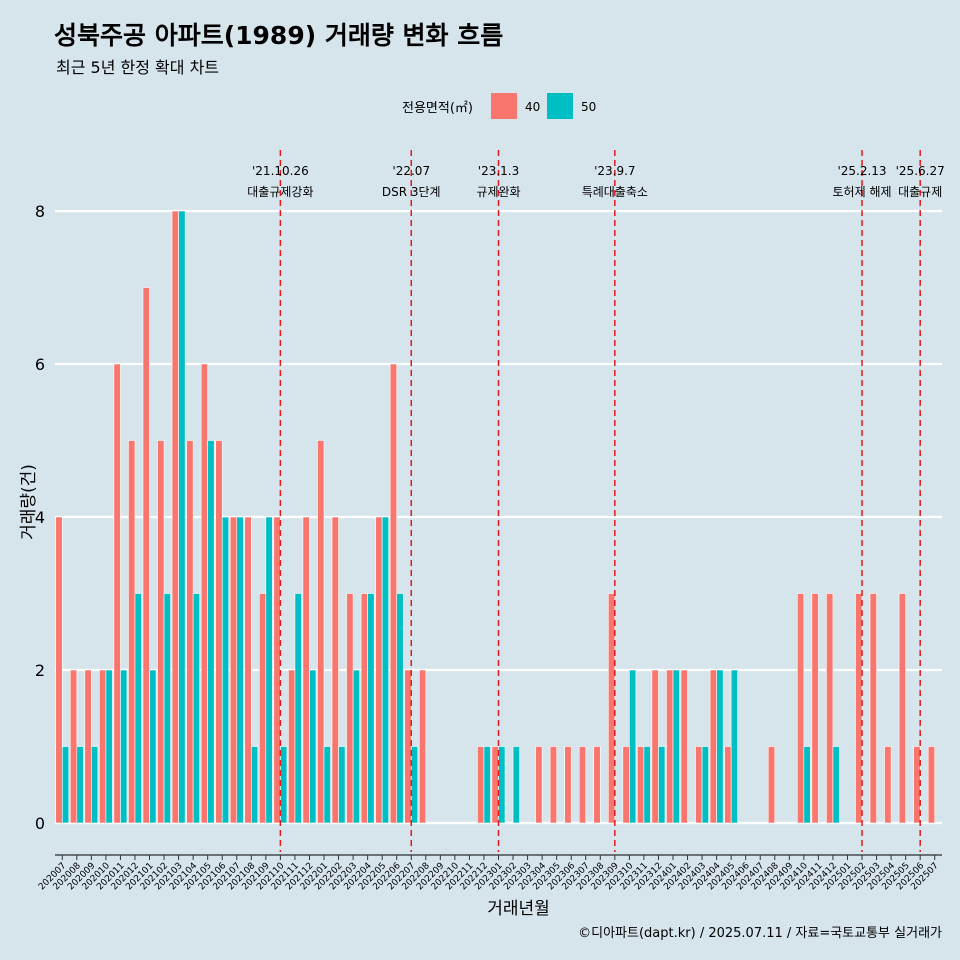 The width and height of the screenshot is (960, 960). I want to click on event-label: 대출규제강화, so click(280, 192).